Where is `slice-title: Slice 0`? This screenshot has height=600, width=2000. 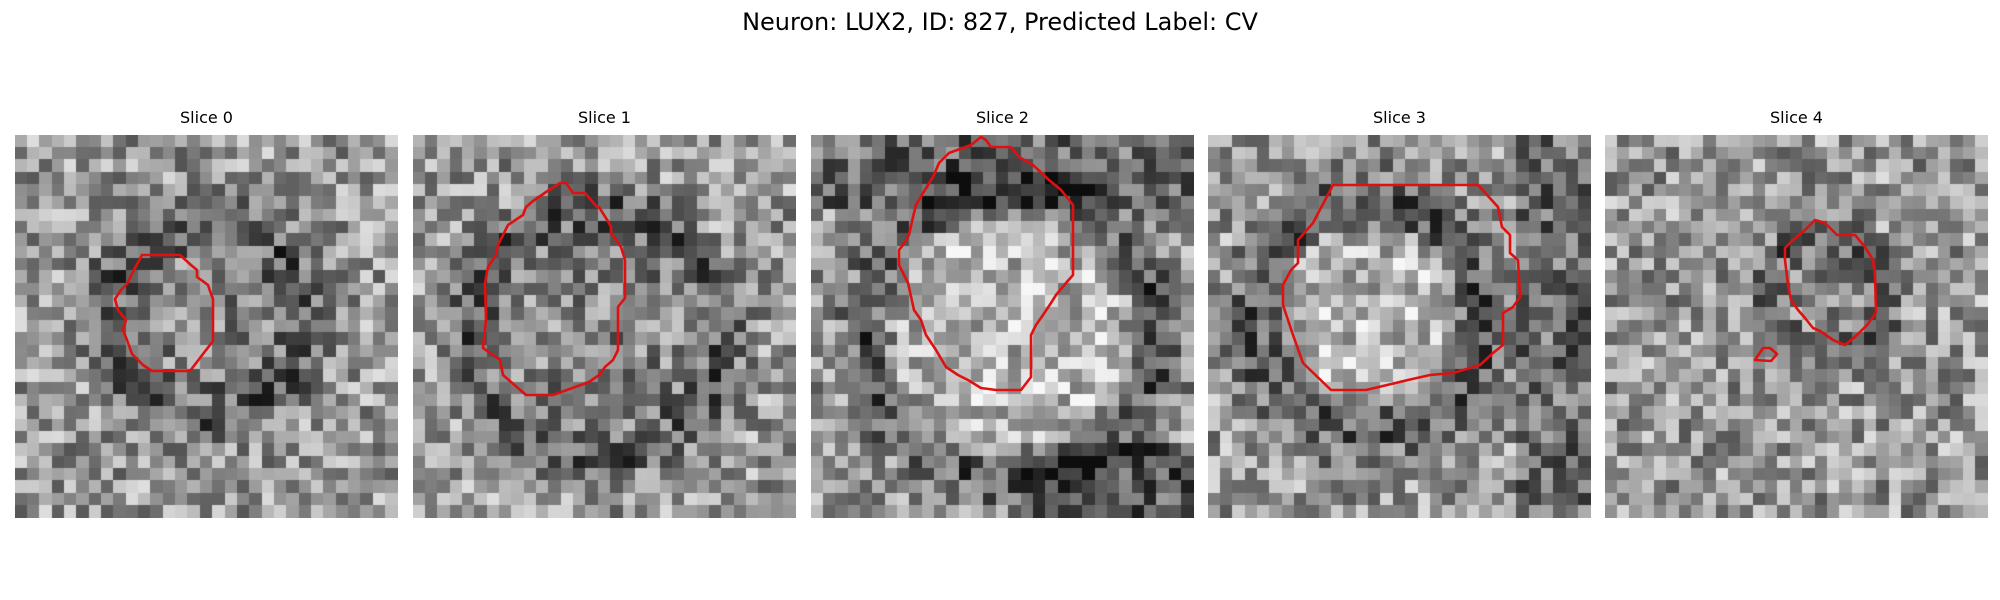 slice-title: Slice 0 is located at coordinates (206, 118).